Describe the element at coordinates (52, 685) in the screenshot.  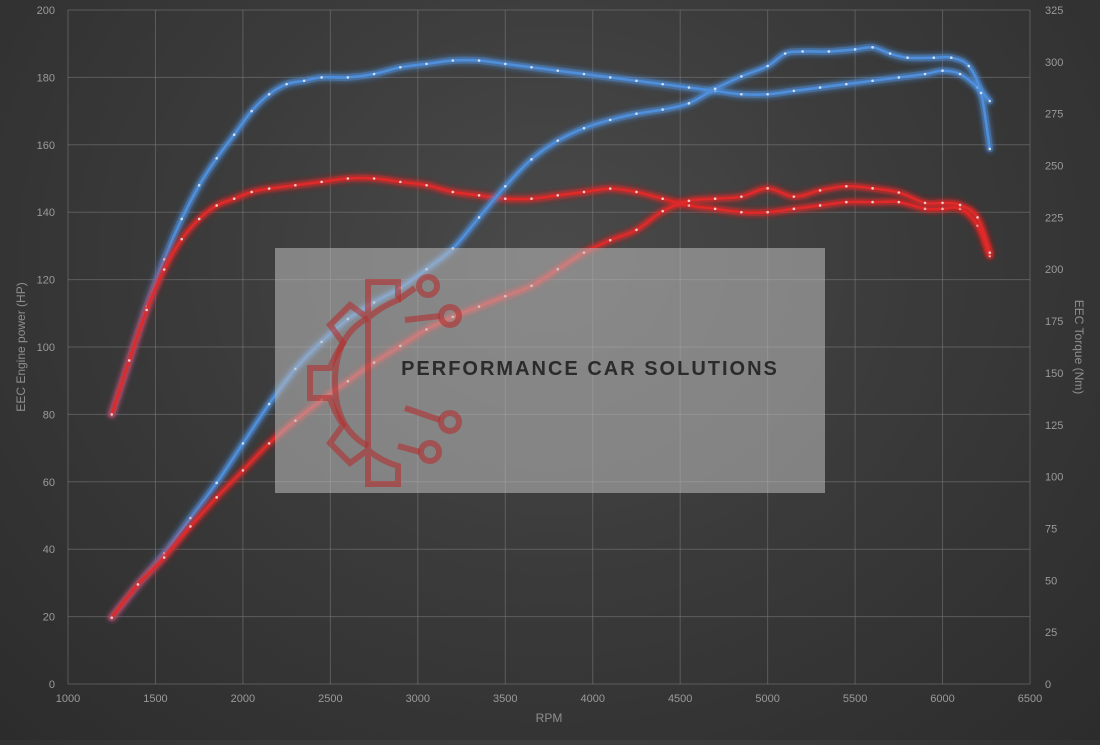
I see `left-tick-label: 0` at that location.